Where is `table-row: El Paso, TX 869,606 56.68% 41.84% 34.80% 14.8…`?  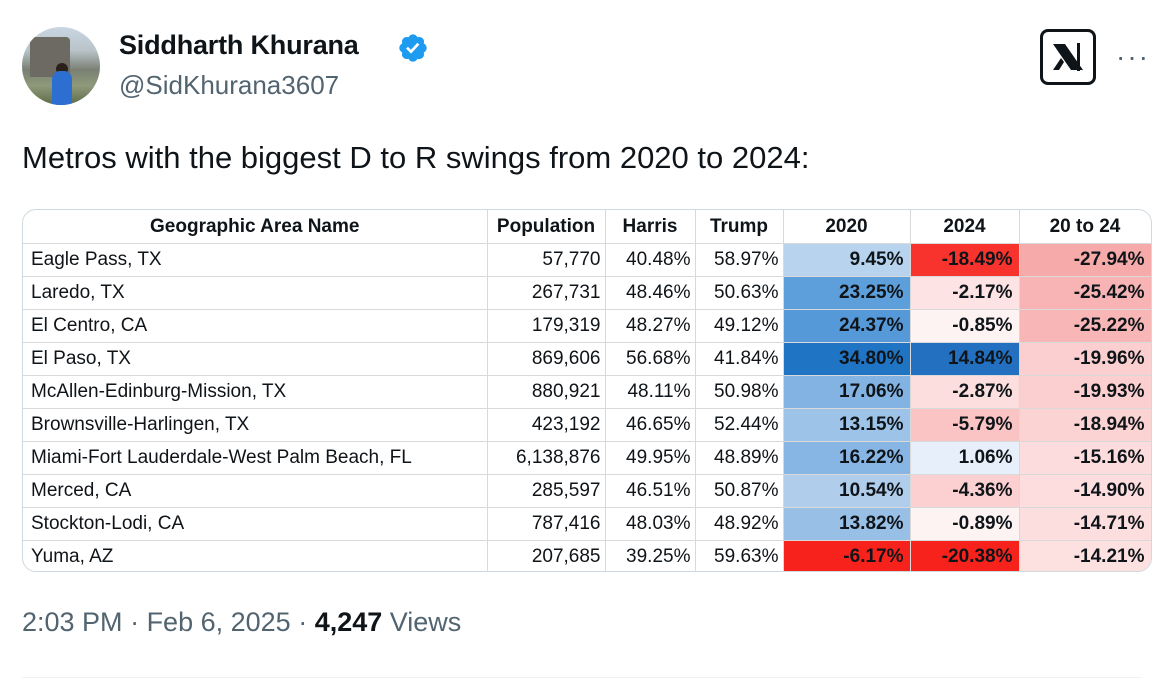
table-row: El Paso, TX 869,606 56.68% 41.84% 34.80% 14.8… is located at coordinates (587, 359).